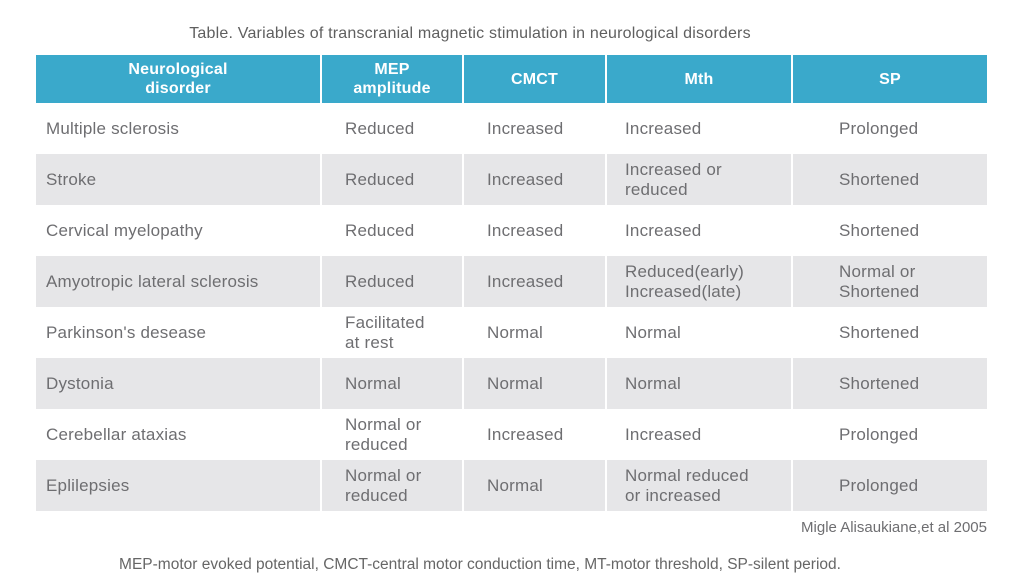 The height and width of the screenshot is (586, 1024). What do you see at coordinates (178, 434) in the screenshot?
I see `table-cell: Cerebellar ataxias` at bounding box center [178, 434].